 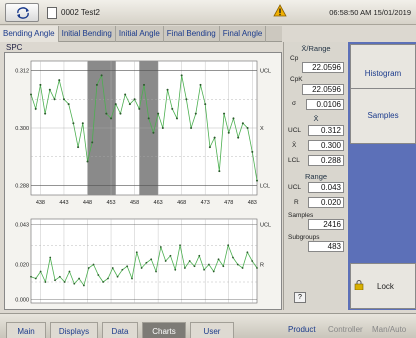 What do you see at coordinates (110, 203) in the screenshot?
I see `x-tick-label: 453` at bounding box center [110, 203].